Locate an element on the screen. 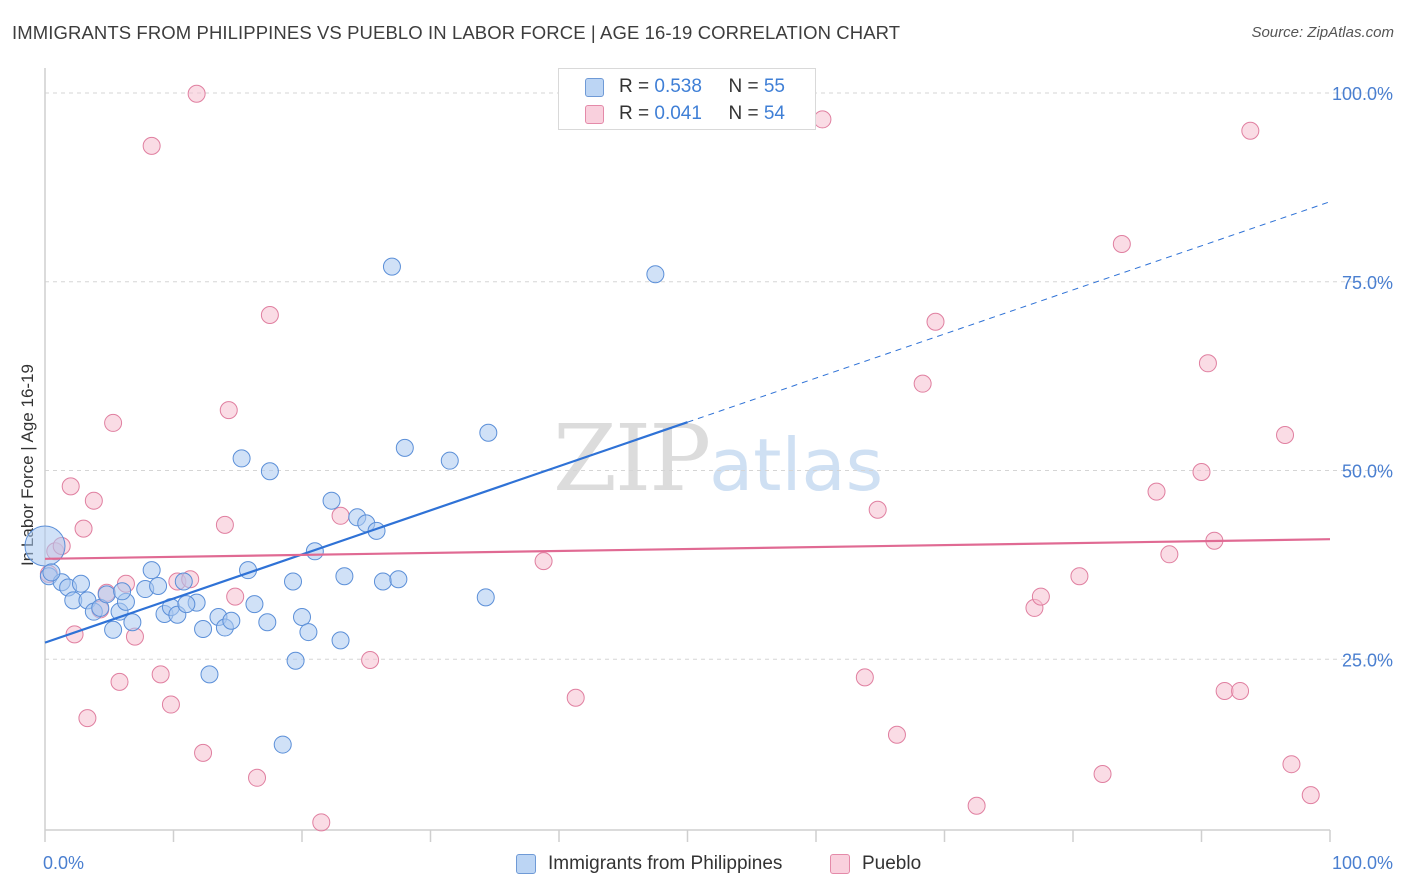  source-label: Source: ZipAtlas.com is located at coordinates (1322, 32).